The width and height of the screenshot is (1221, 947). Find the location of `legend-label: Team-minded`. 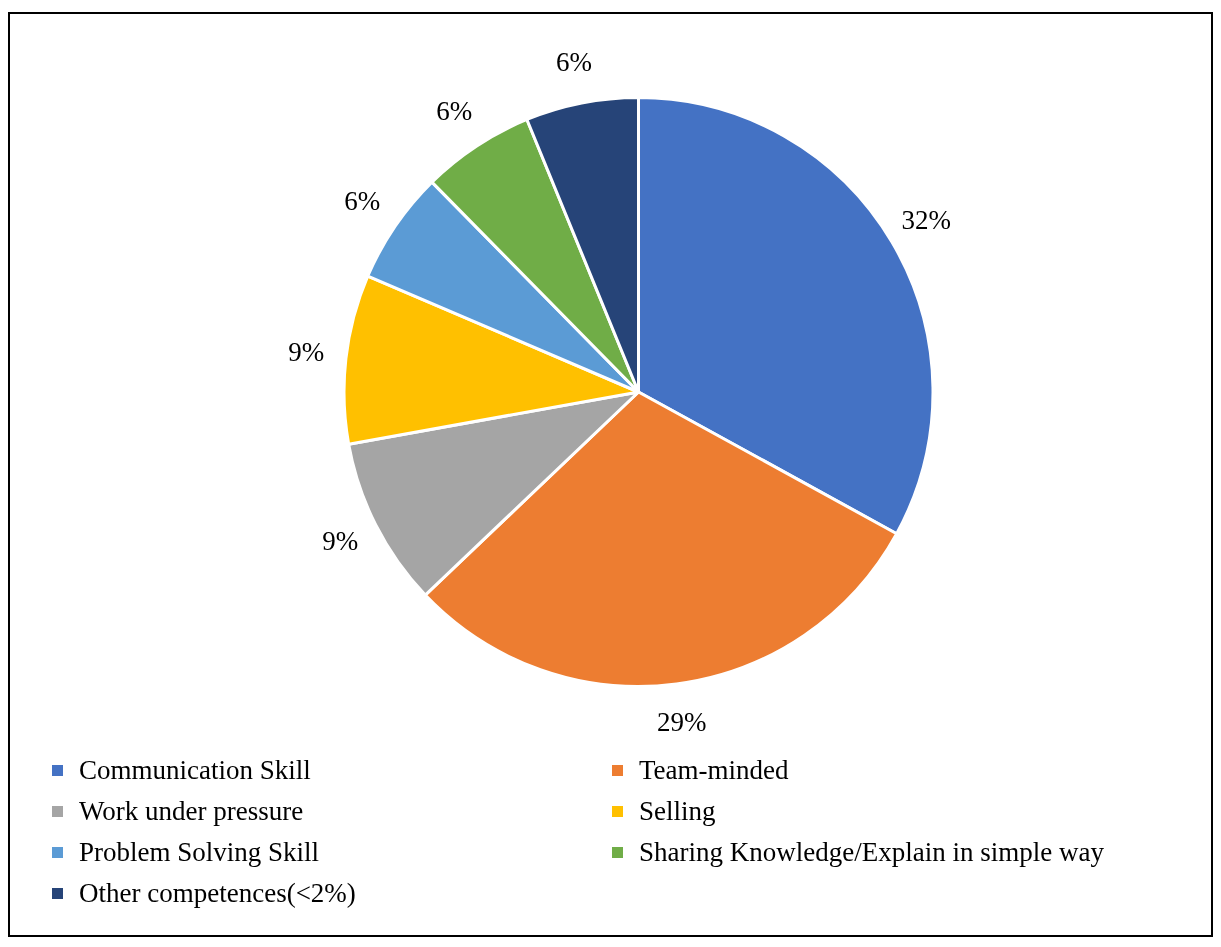

legend-label: Team-minded is located at coordinates (714, 770).